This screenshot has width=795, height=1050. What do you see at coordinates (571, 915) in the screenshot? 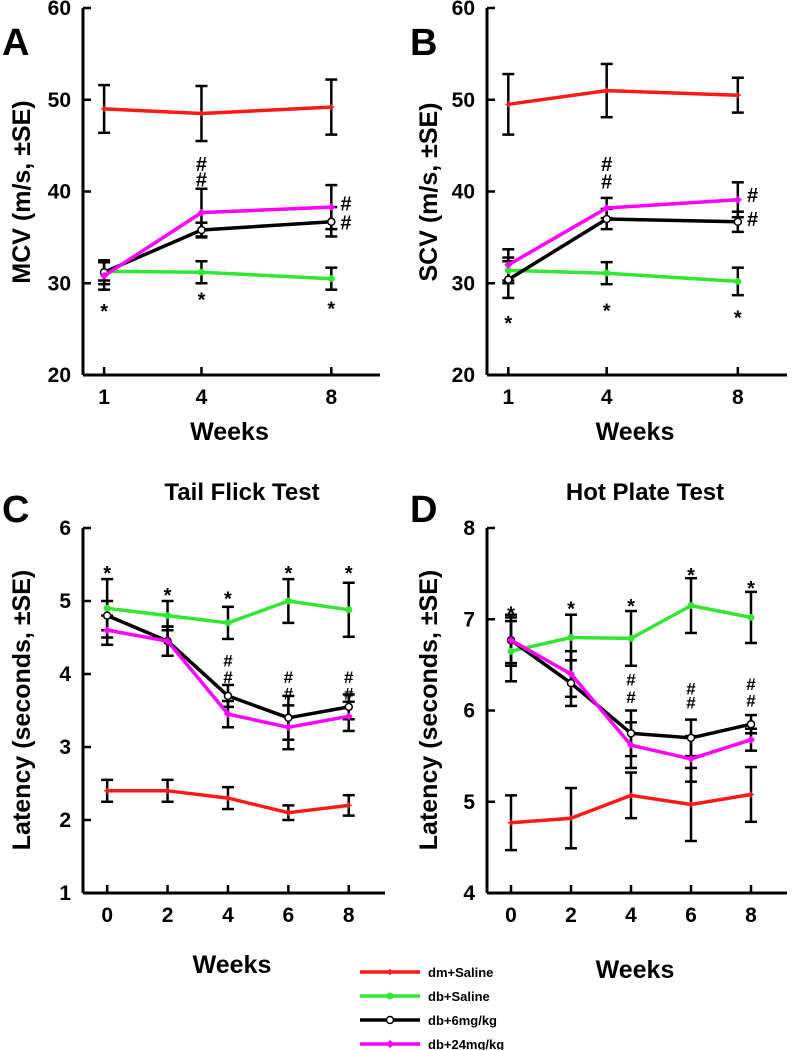
I see `x-tick-label: 2` at bounding box center [571, 915].